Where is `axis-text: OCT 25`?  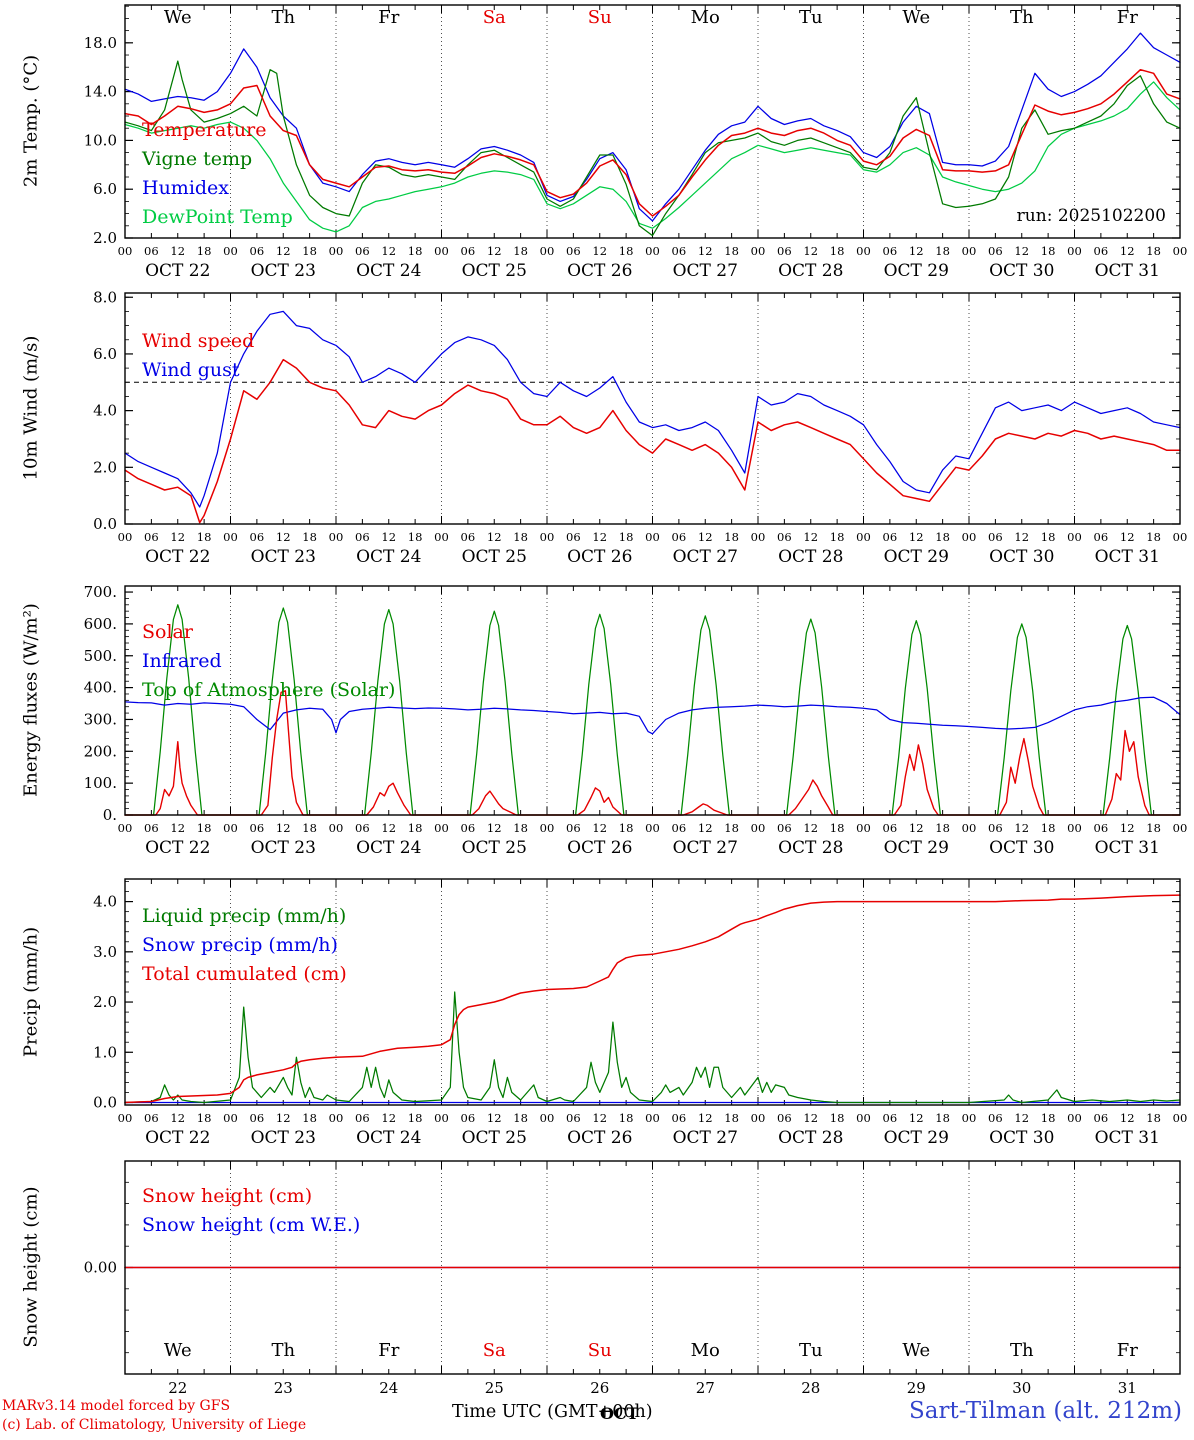
axis-text: OCT 25 is located at coordinates (494, 557).